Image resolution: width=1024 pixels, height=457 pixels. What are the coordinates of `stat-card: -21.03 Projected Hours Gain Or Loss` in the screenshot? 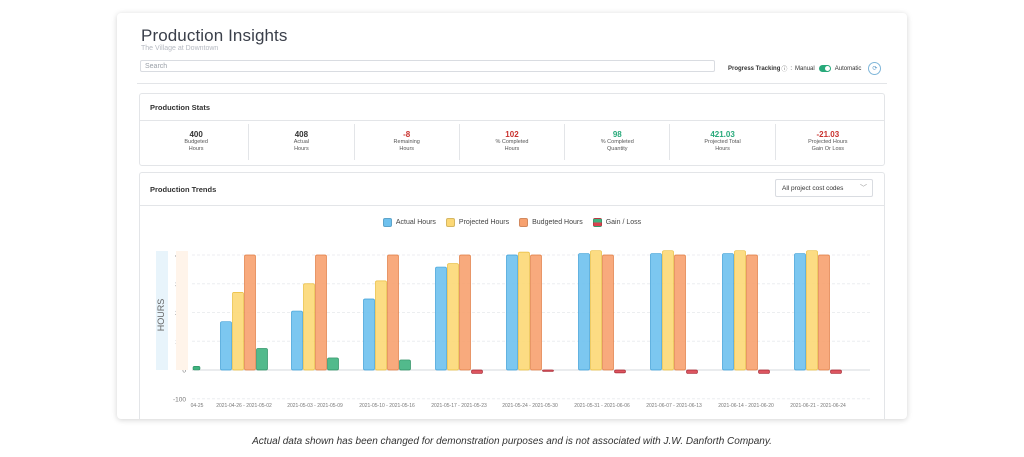 It's located at (828, 142).